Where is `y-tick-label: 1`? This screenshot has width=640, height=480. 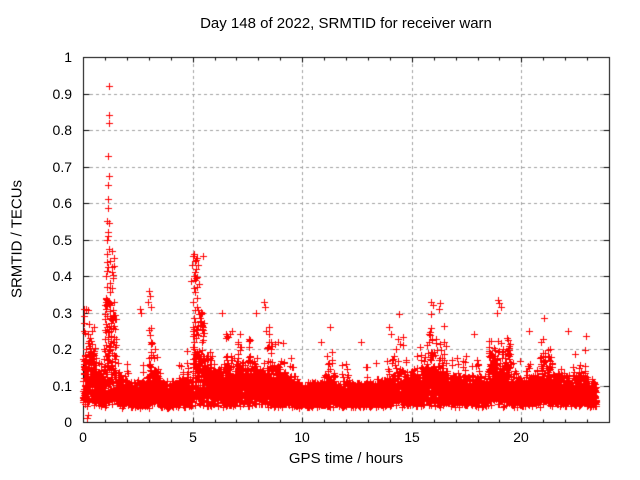 y-tick-label: 1 is located at coordinates (68, 57).